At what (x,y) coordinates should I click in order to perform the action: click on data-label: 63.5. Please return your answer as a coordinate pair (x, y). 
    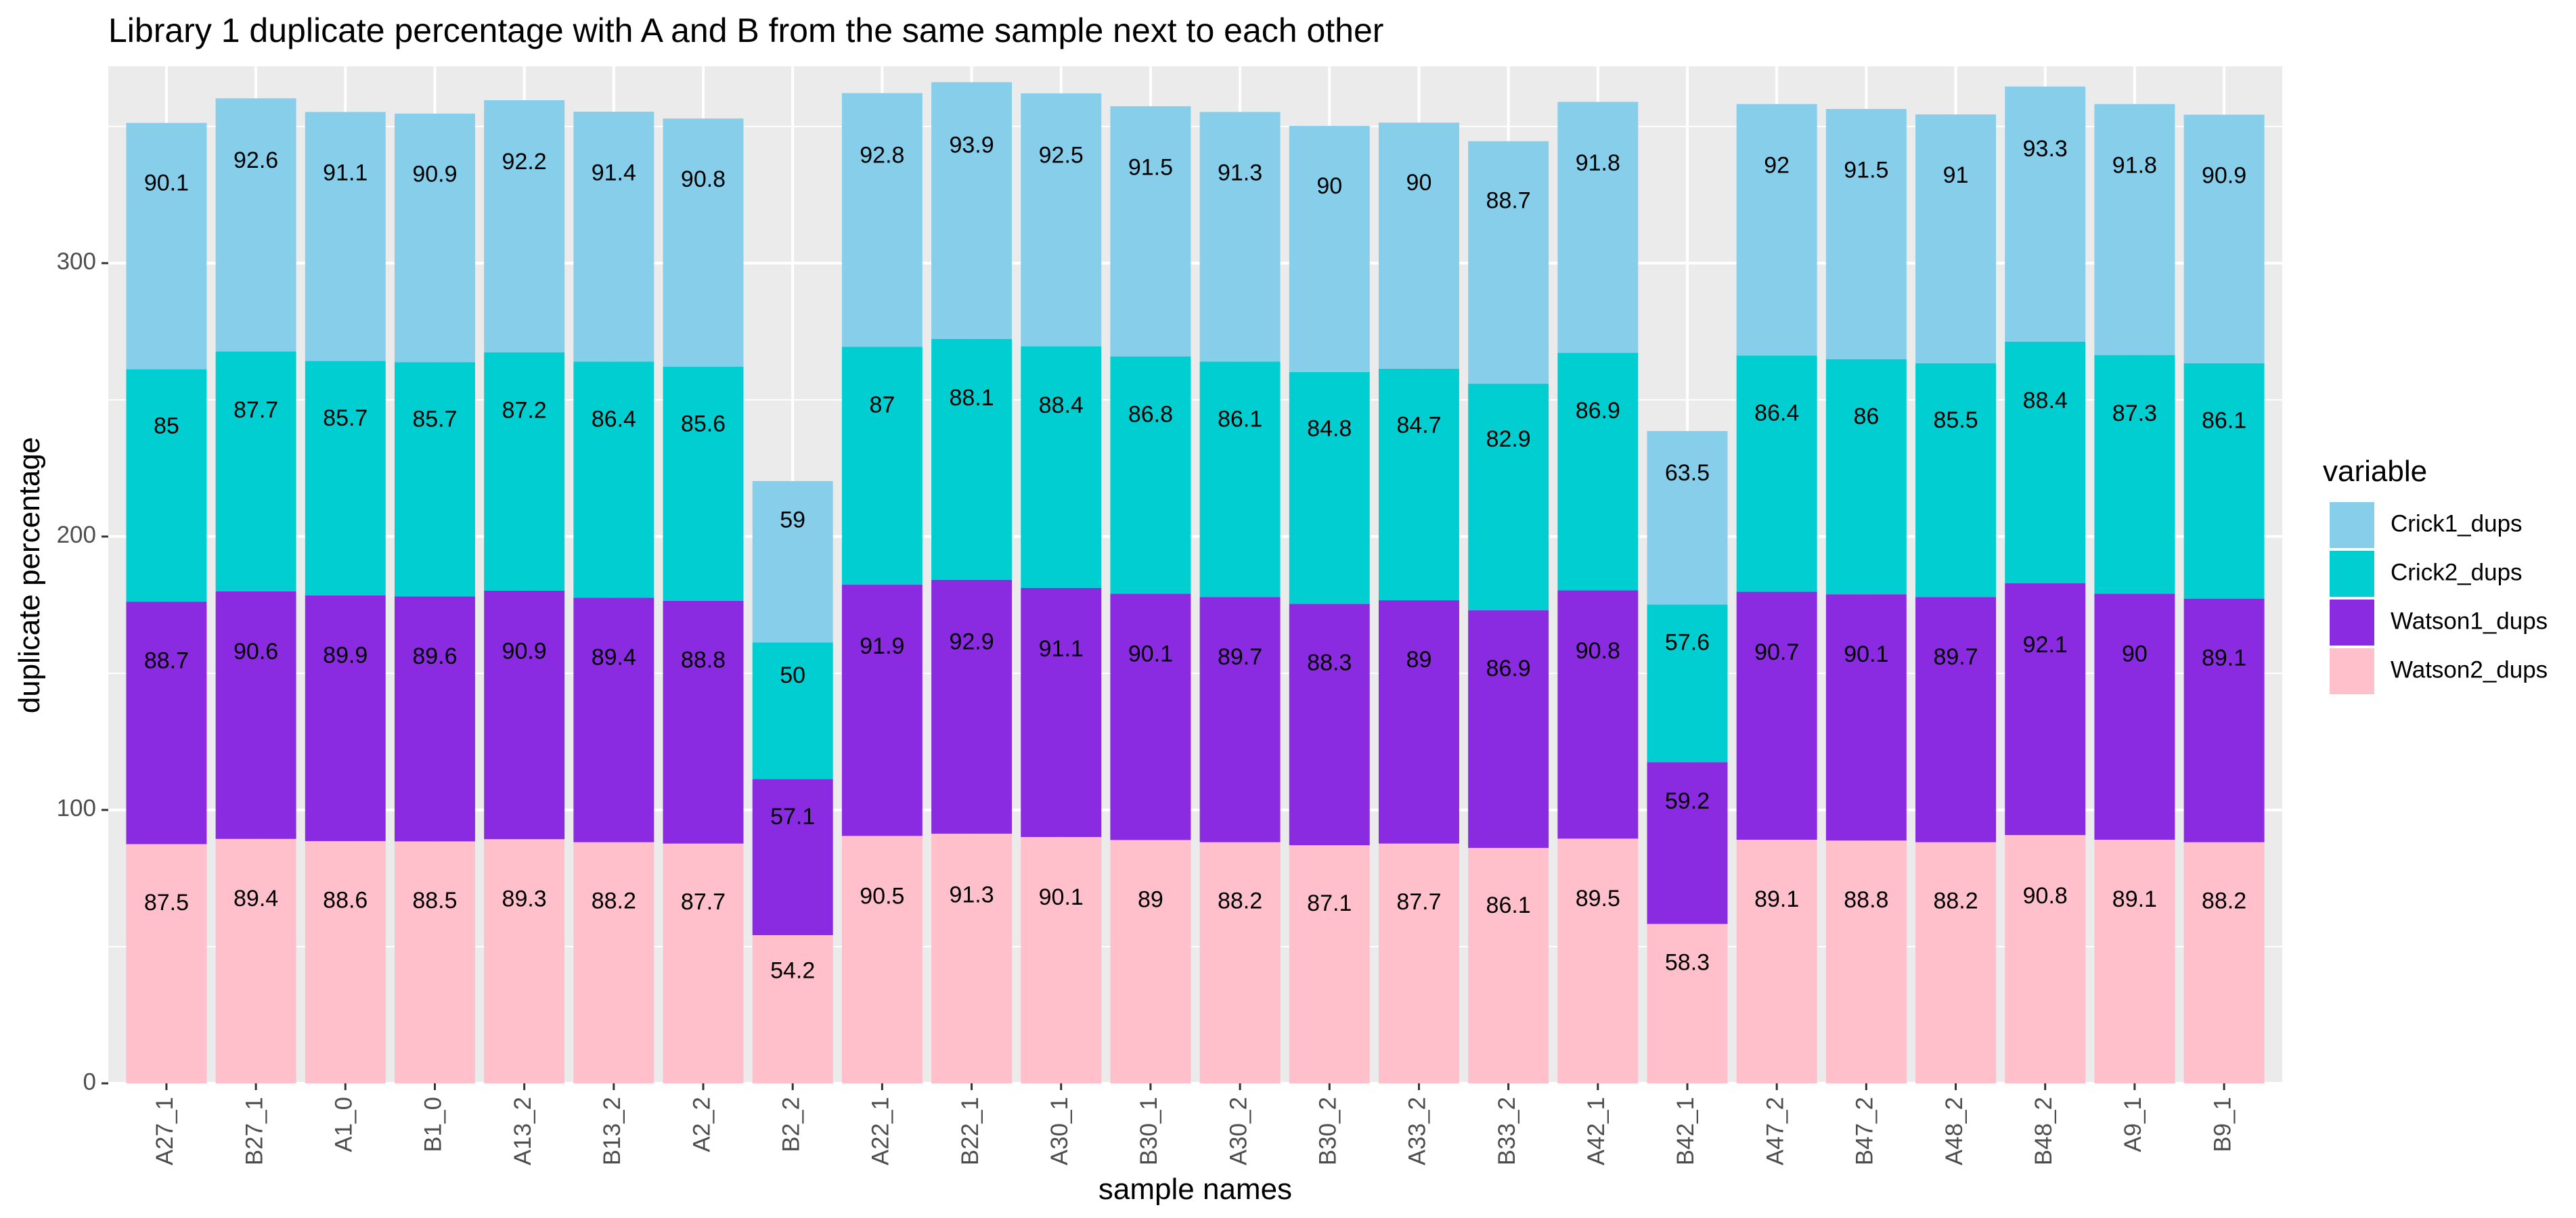
    Looking at the image, I should click on (1687, 473).